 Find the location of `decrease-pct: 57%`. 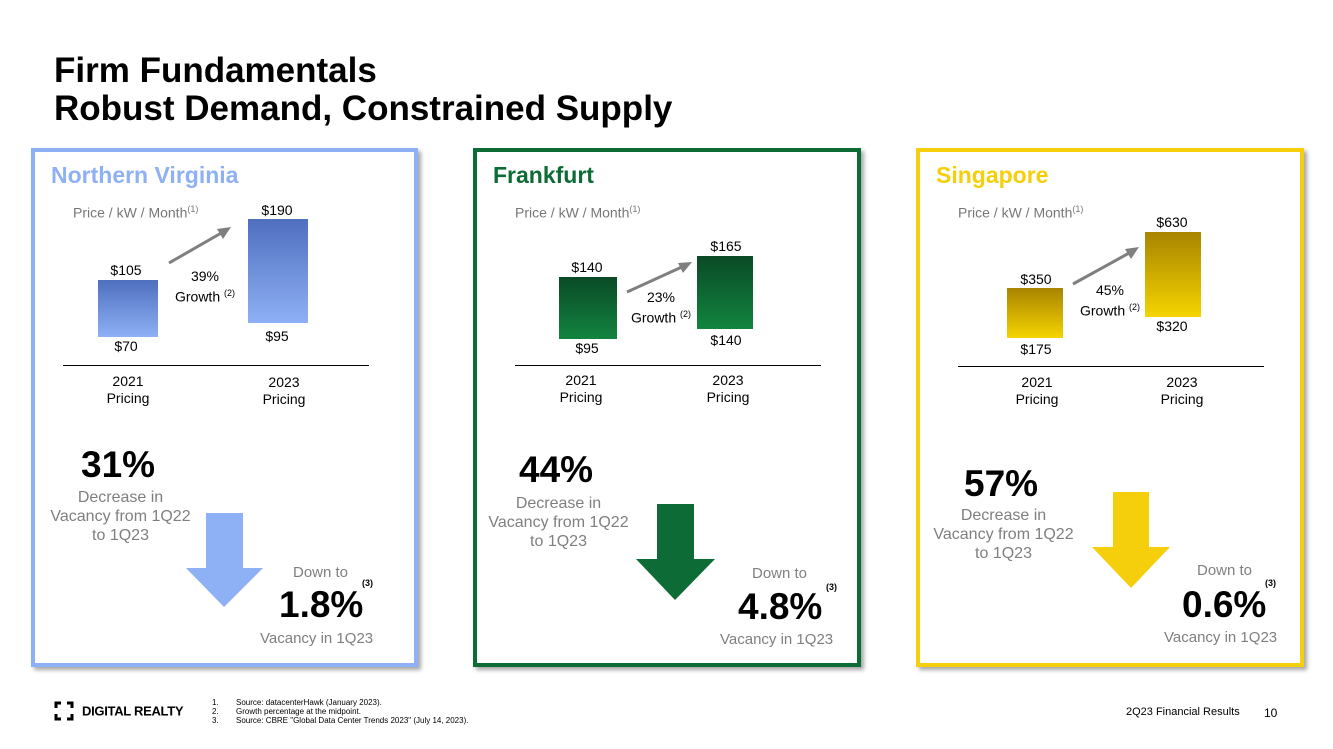

decrease-pct: 57% is located at coordinates (1001, 483).